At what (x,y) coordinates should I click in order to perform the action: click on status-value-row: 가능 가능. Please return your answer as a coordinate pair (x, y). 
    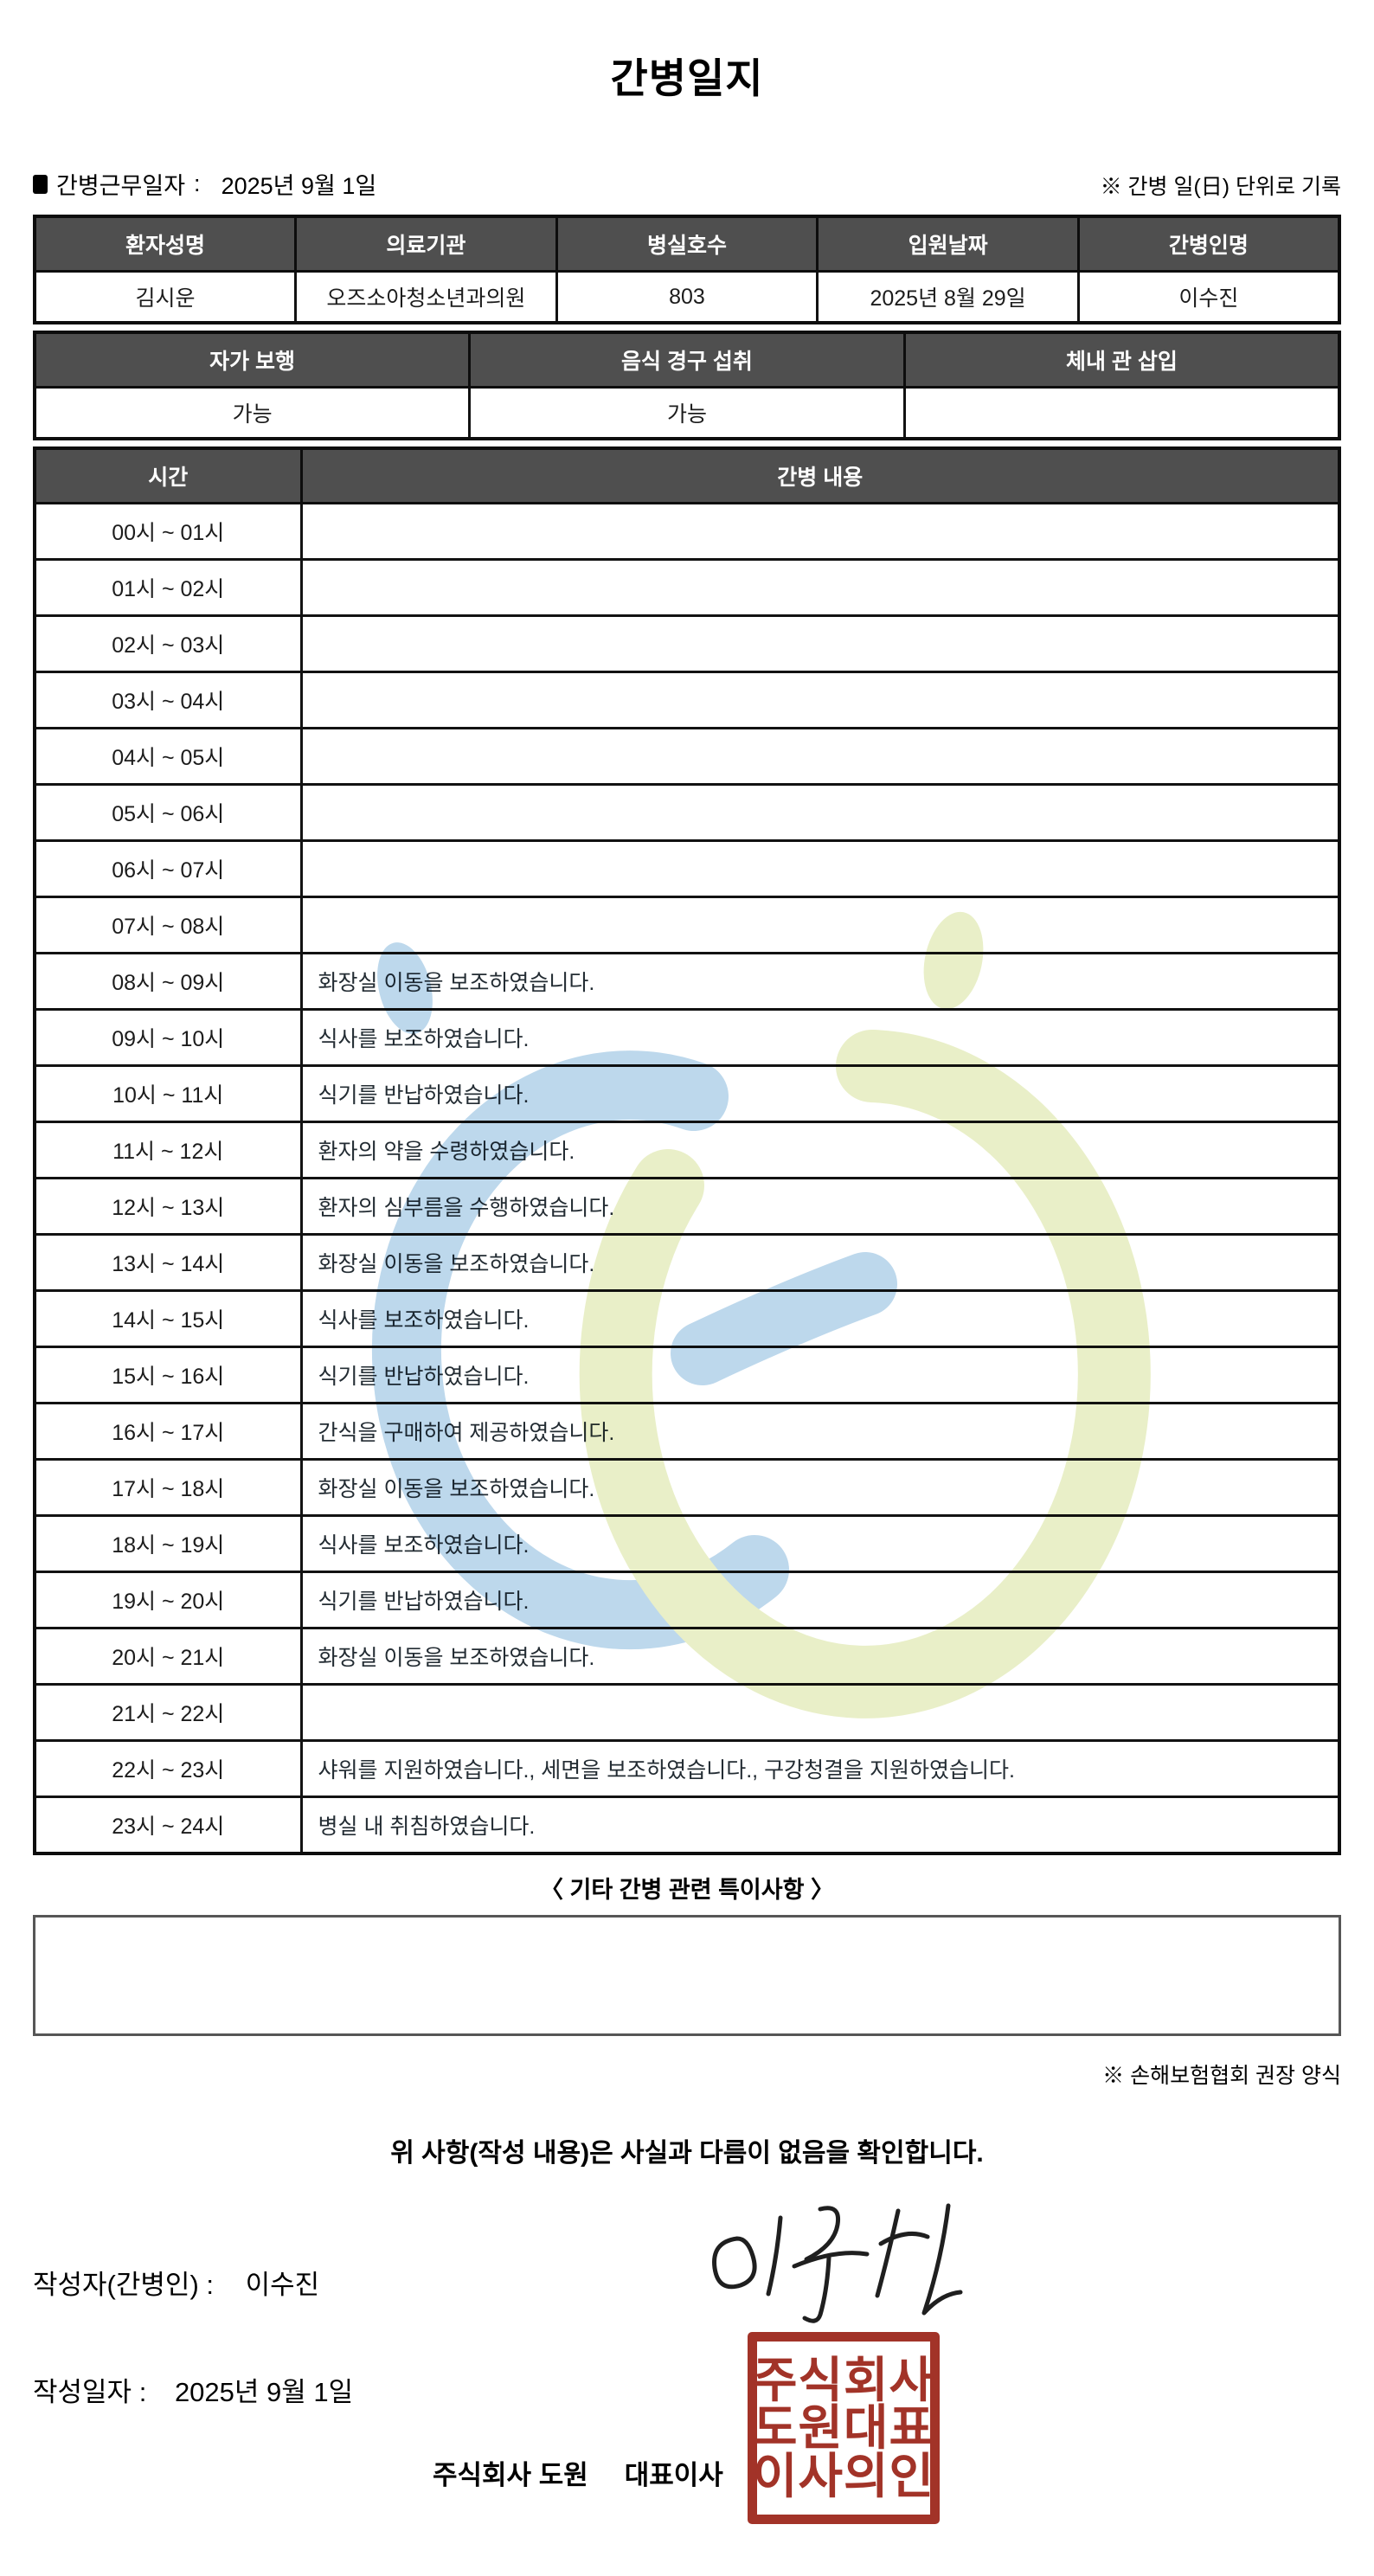
    Looking at the image, I should click on (687, 413).